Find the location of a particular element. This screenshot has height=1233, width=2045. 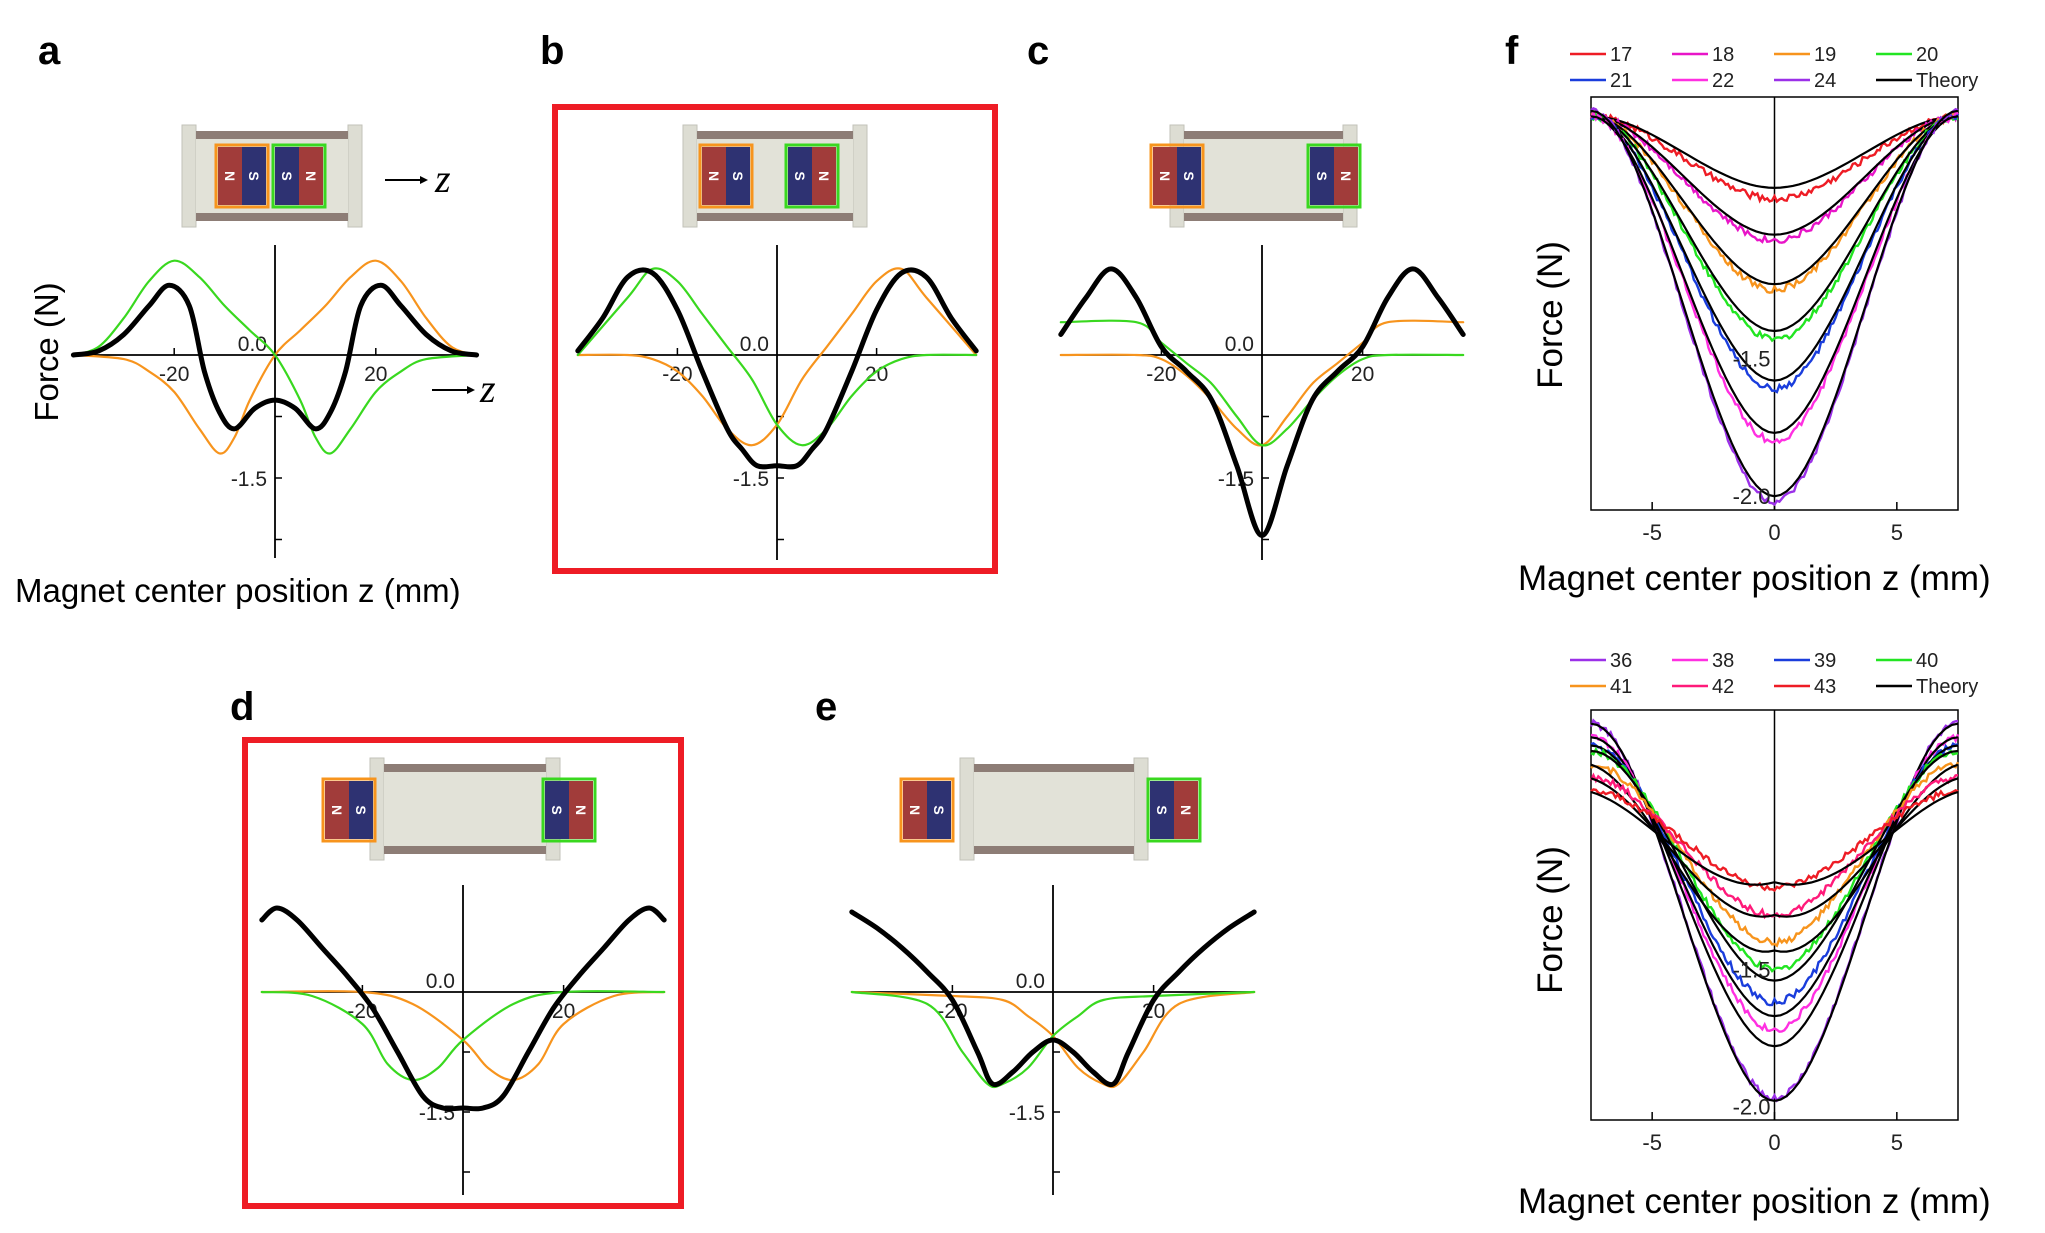

panel-label-e: e is located at coordinates (826, 707).